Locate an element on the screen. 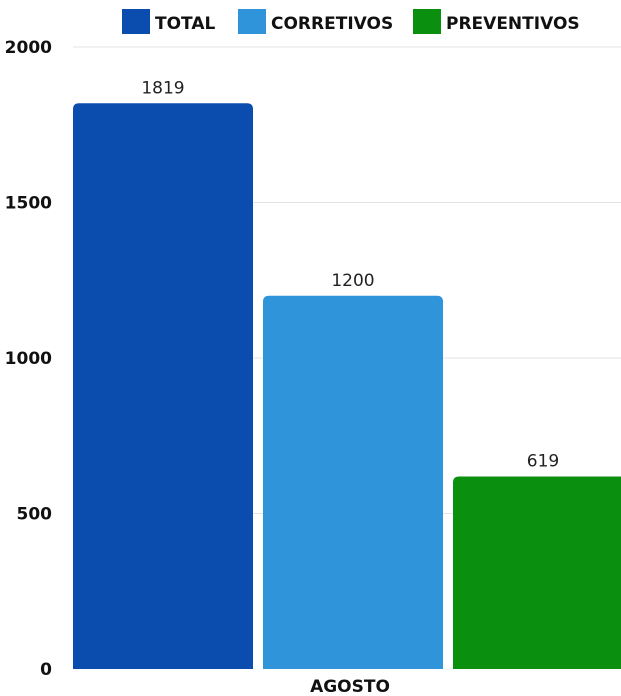 The width and height of the screenshot is (621, 696). legend-label-preventivos: PREVENTIVOS is located at coordinates (513, 24).